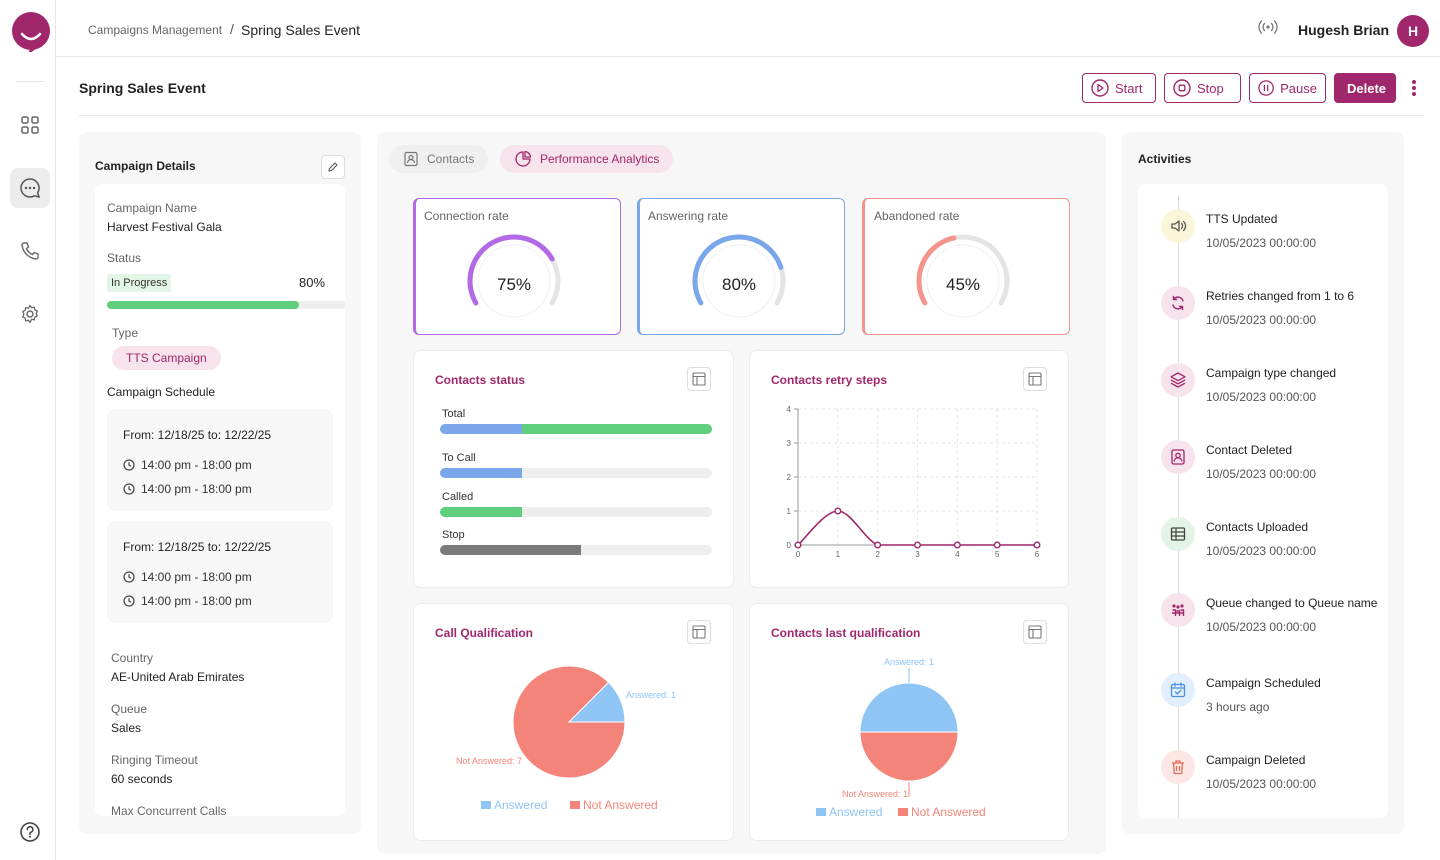 Image resolution: width=1440 pixels, height=860 pixels. Describe the element at coordinates (917, 554) in the screenshot. I see `x-tick-label: 3` at that location.